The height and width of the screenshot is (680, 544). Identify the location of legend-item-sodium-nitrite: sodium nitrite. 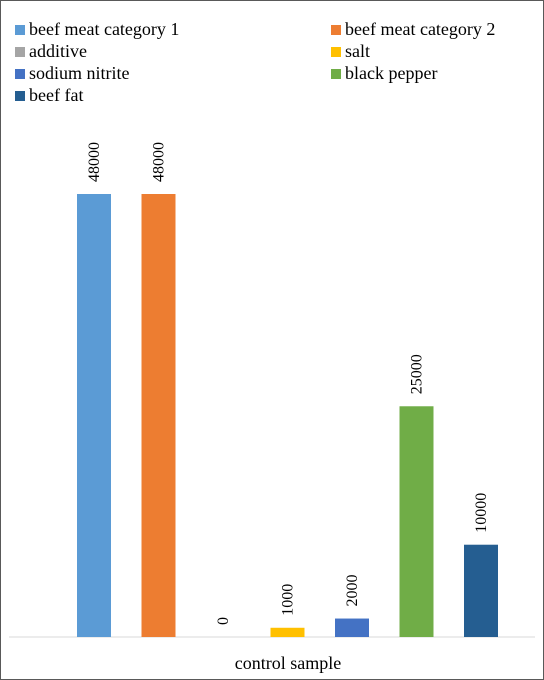
(72, 73).